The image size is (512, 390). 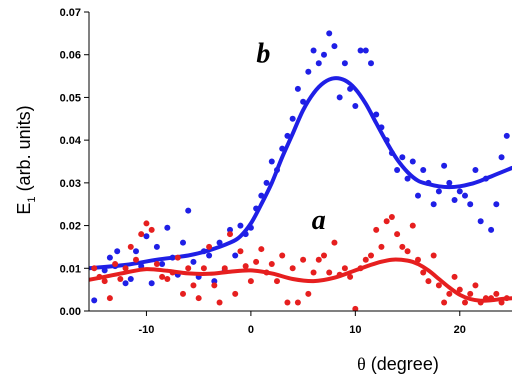 I want to click on x-axis-title: θ (degree), so click(x=398, y=364).